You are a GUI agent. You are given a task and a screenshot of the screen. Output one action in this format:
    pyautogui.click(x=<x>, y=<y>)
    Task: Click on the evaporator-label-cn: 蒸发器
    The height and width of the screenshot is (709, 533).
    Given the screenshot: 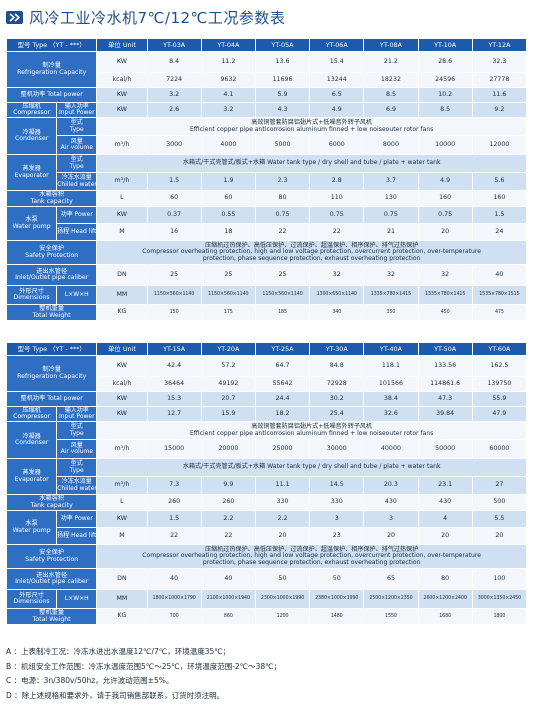 What is the action you would take?
    pyautogui.click(x=31, y=472)
    